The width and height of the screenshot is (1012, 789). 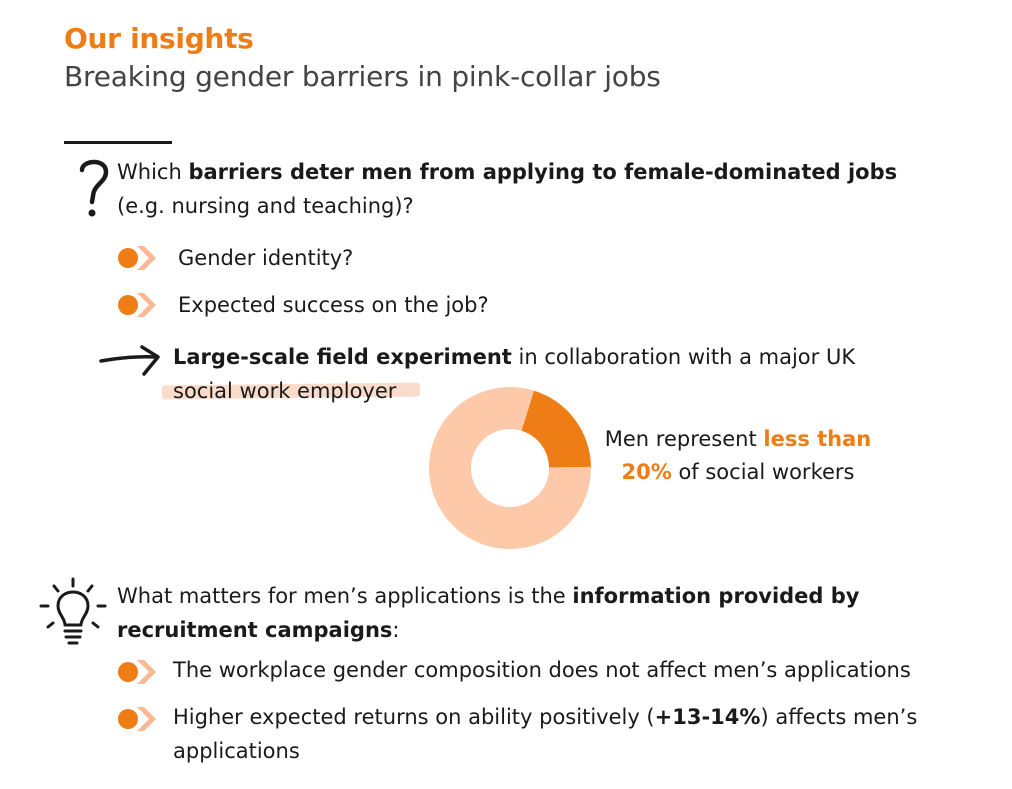 I want to click on stat-rest: of social workers, so click(x=763, y=472).